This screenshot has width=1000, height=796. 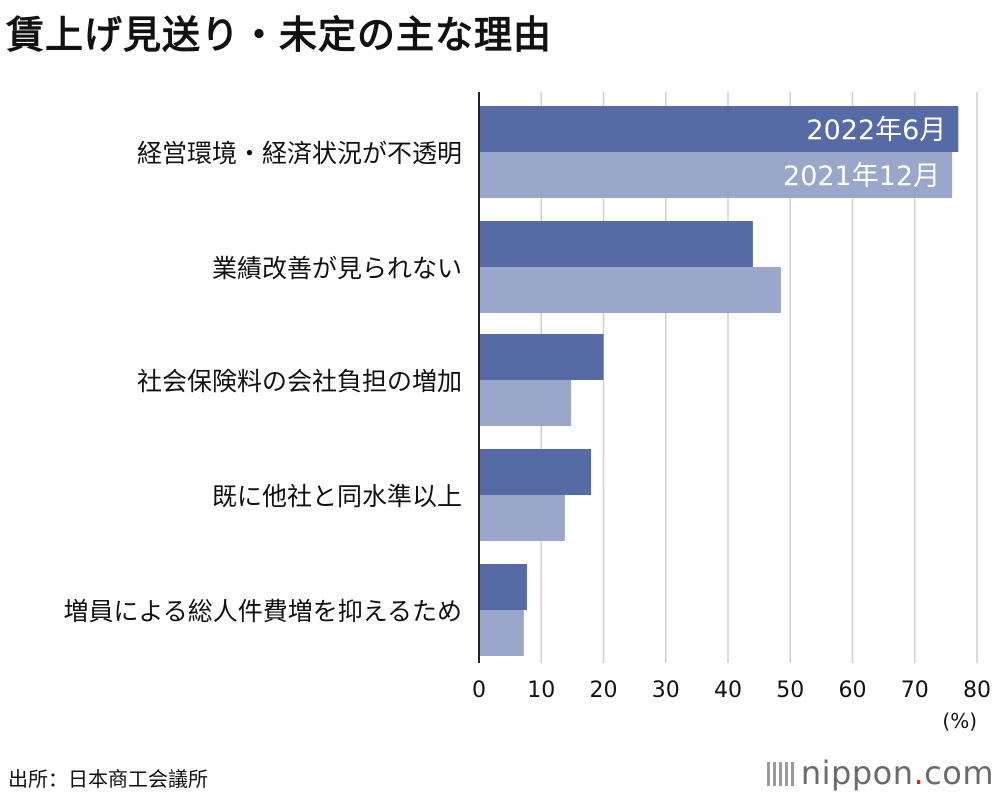 I want to click on logo-suffix: com, so click(x=959, y=773).